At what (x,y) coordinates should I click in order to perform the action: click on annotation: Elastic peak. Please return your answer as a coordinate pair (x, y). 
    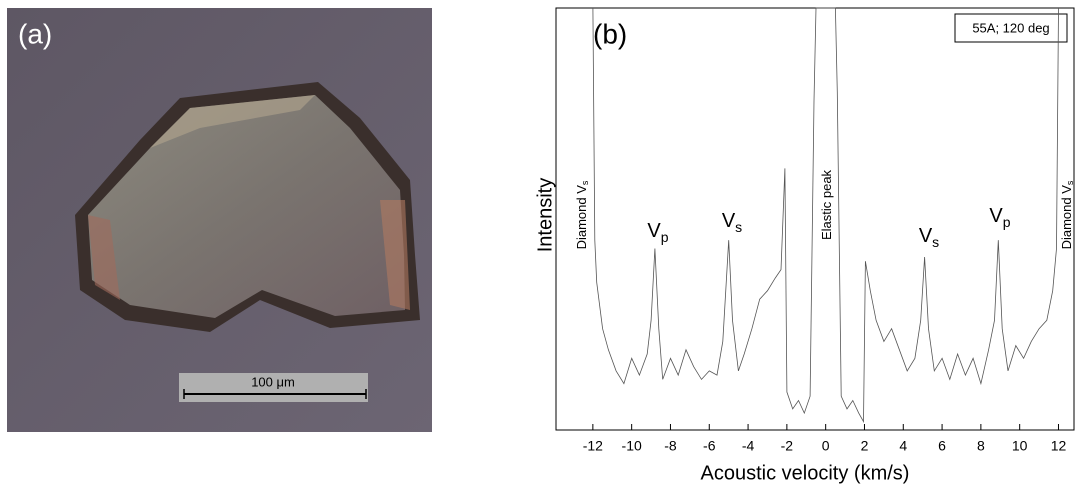
    Looking at the image, I should click on (826, 204).